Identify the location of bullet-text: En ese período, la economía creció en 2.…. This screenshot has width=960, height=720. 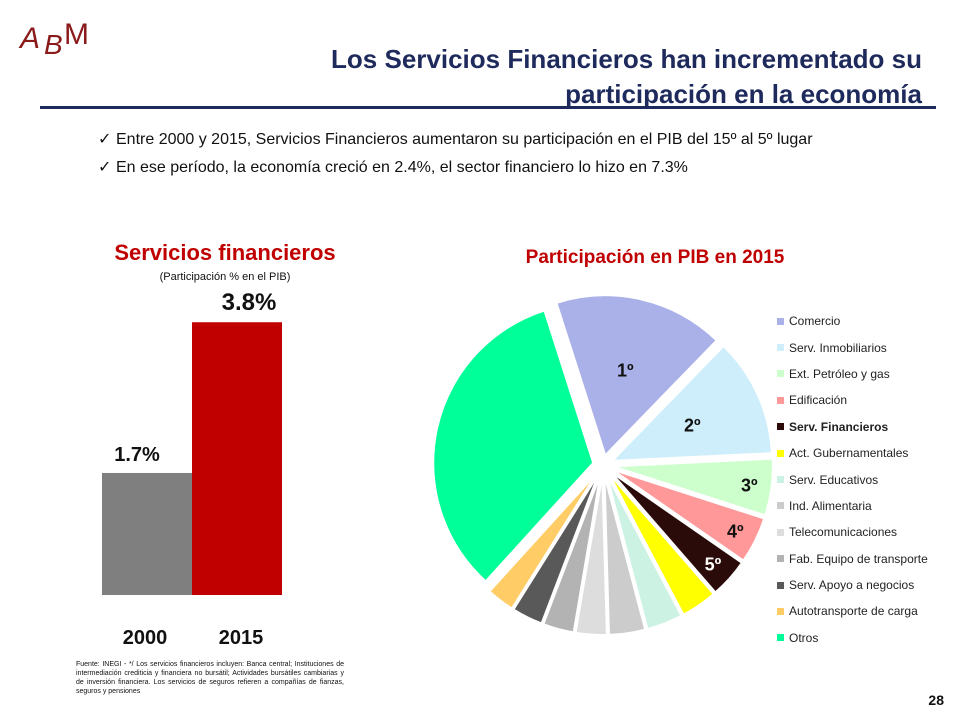
(402, 167).